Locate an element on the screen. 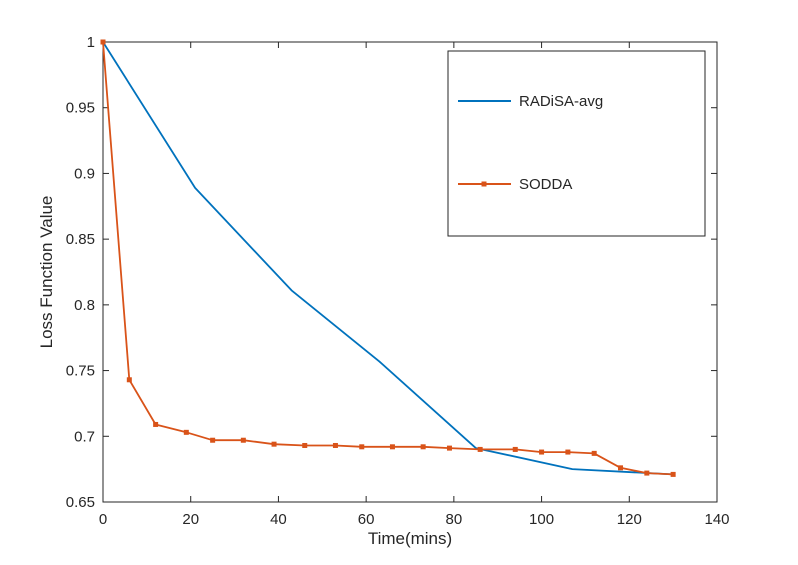 The width and height of the screenshot is (798, 565). legend: RADiSA-avg SODDA is located at coordinates (576, 143).